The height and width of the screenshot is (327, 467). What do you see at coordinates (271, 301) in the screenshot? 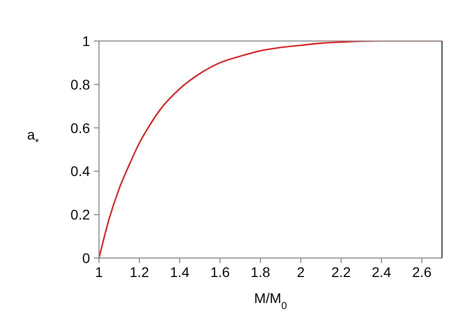
I see `x-axis-title: M/M$_{0}$` at bounding box center [271, 301].